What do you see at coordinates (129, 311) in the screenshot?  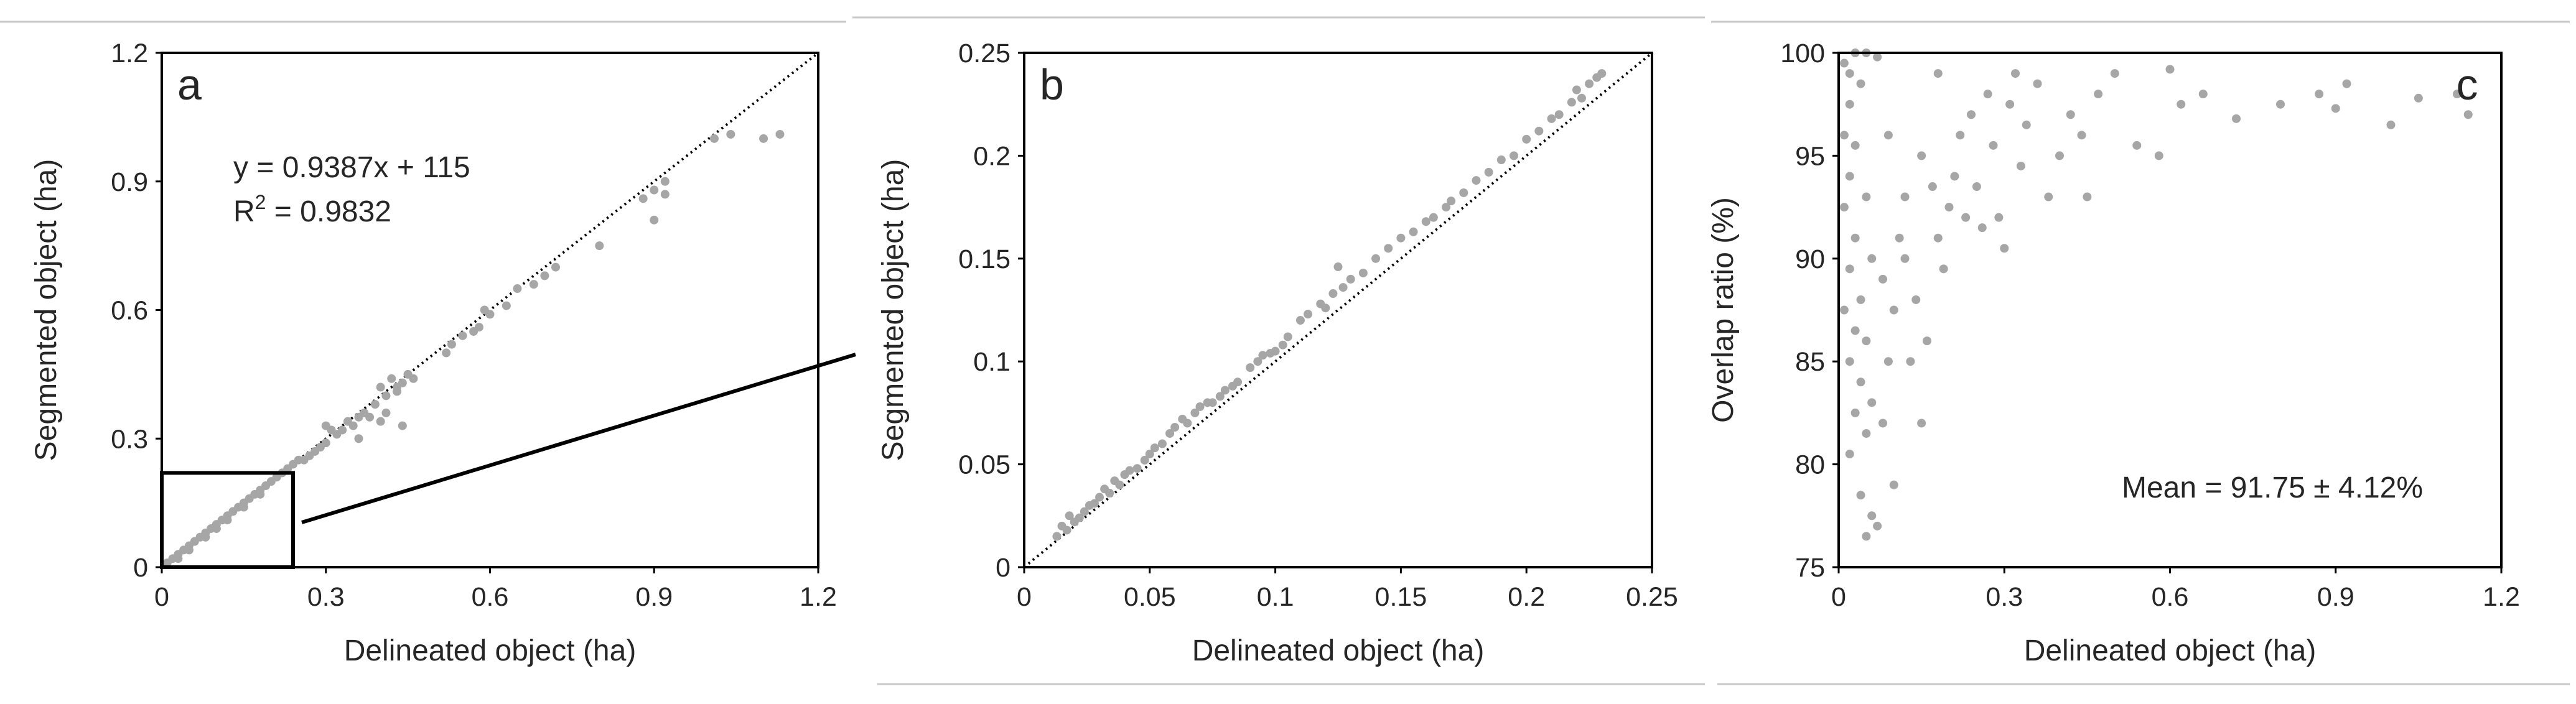 I see `y-tick-label: 0.6` at bounding box center [129, 311].